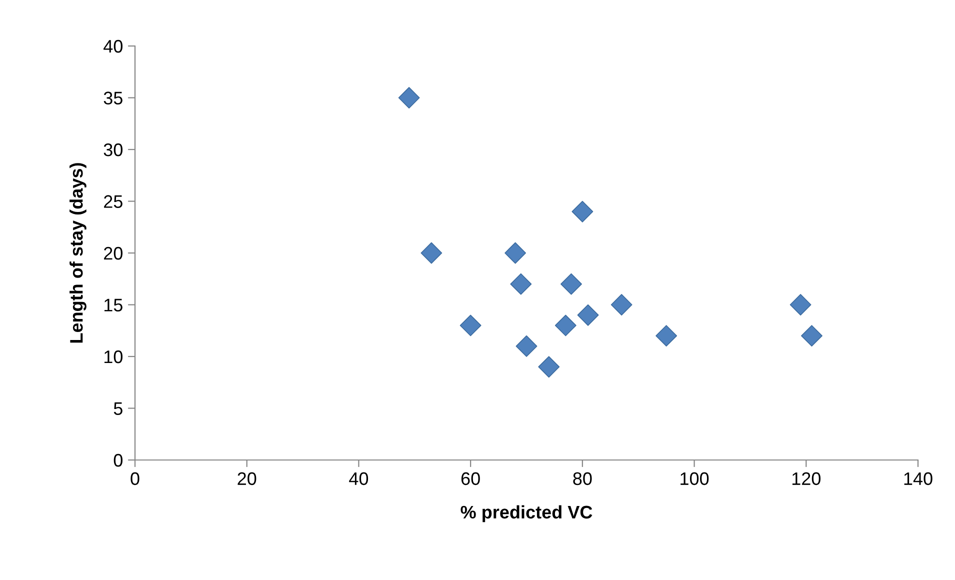  What do you see at coordinates (78, 253) in the screenshot?
I see `y-axis-title: Length of stay (days)` at bounding box center [78, 253].